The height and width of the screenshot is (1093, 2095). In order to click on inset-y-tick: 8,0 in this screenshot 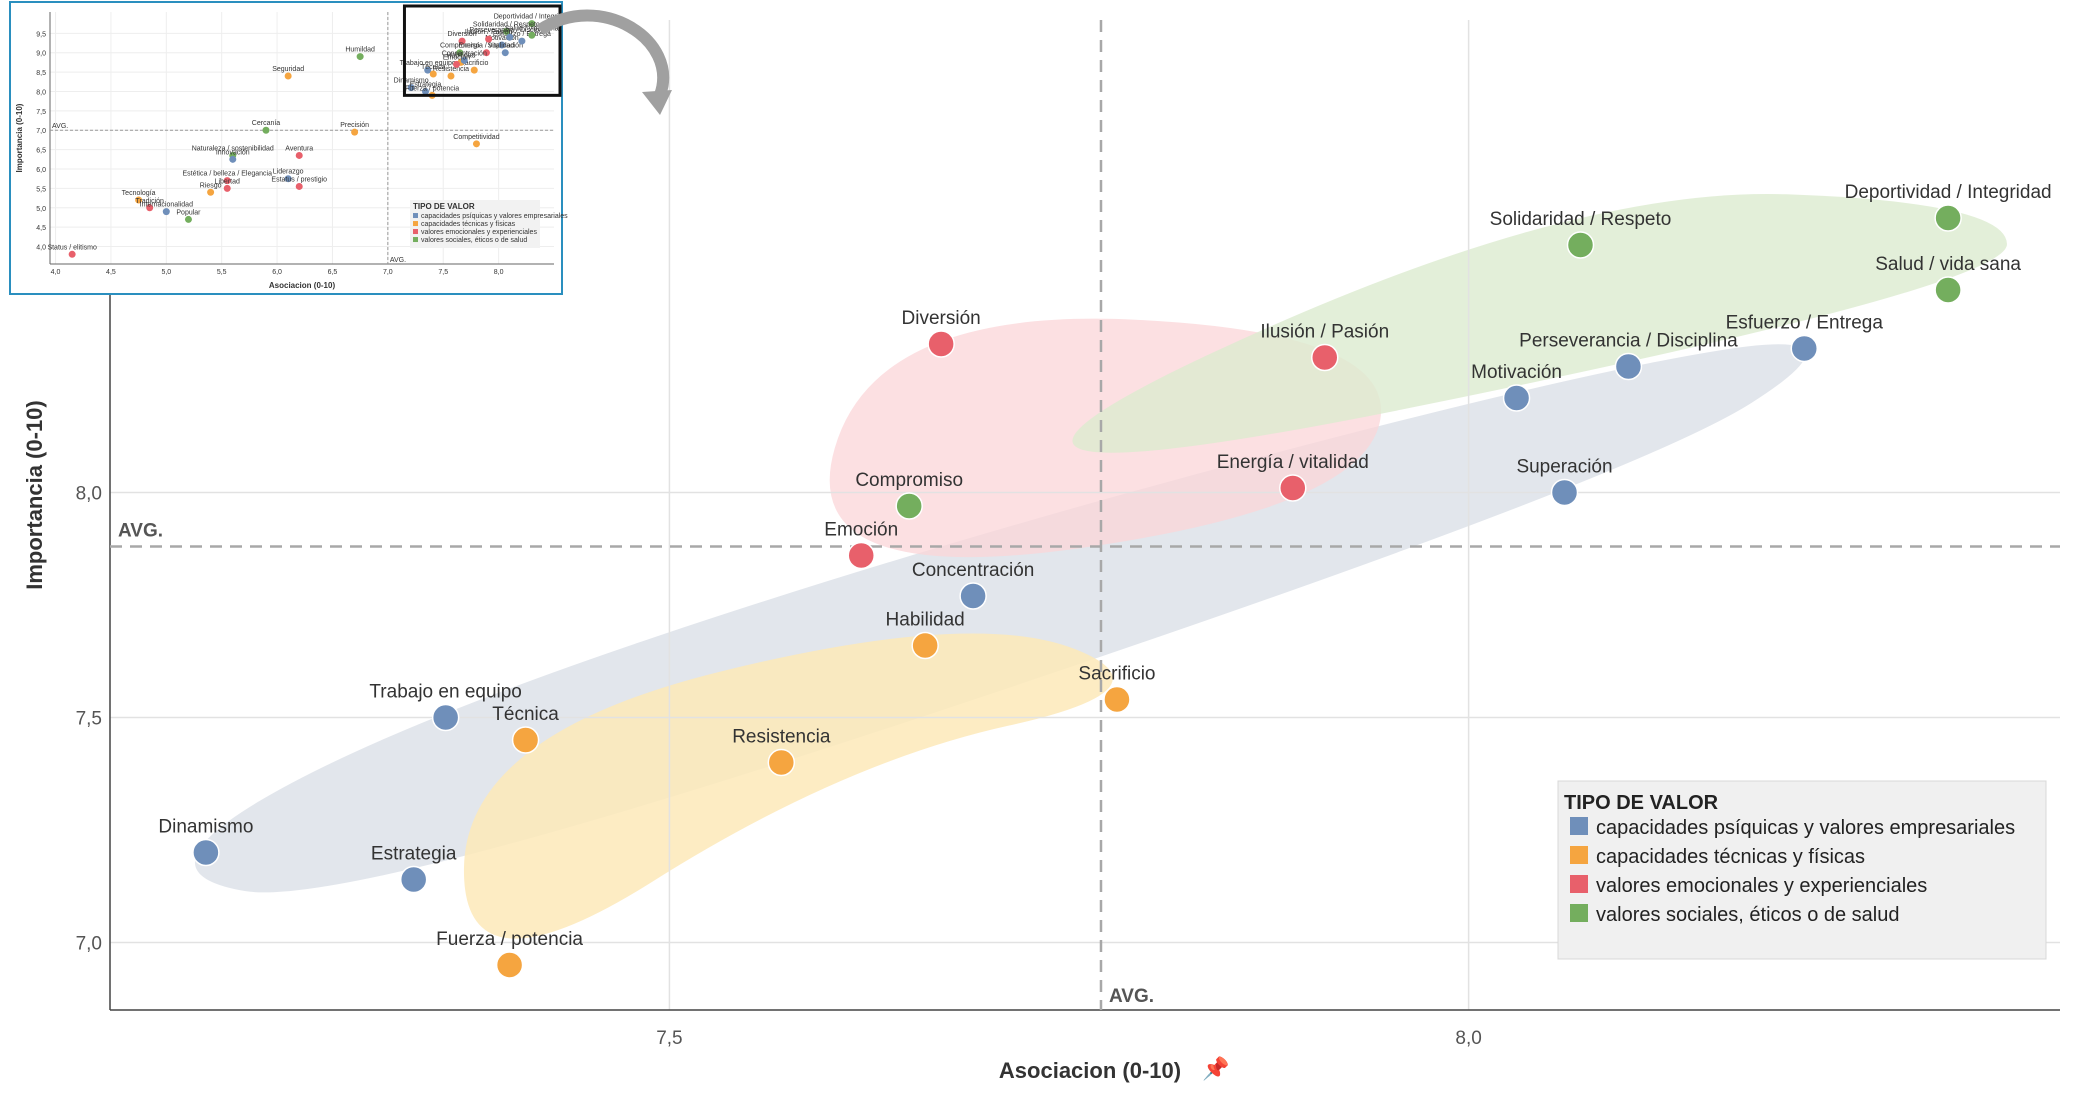, I will do `click(41, 92)`.